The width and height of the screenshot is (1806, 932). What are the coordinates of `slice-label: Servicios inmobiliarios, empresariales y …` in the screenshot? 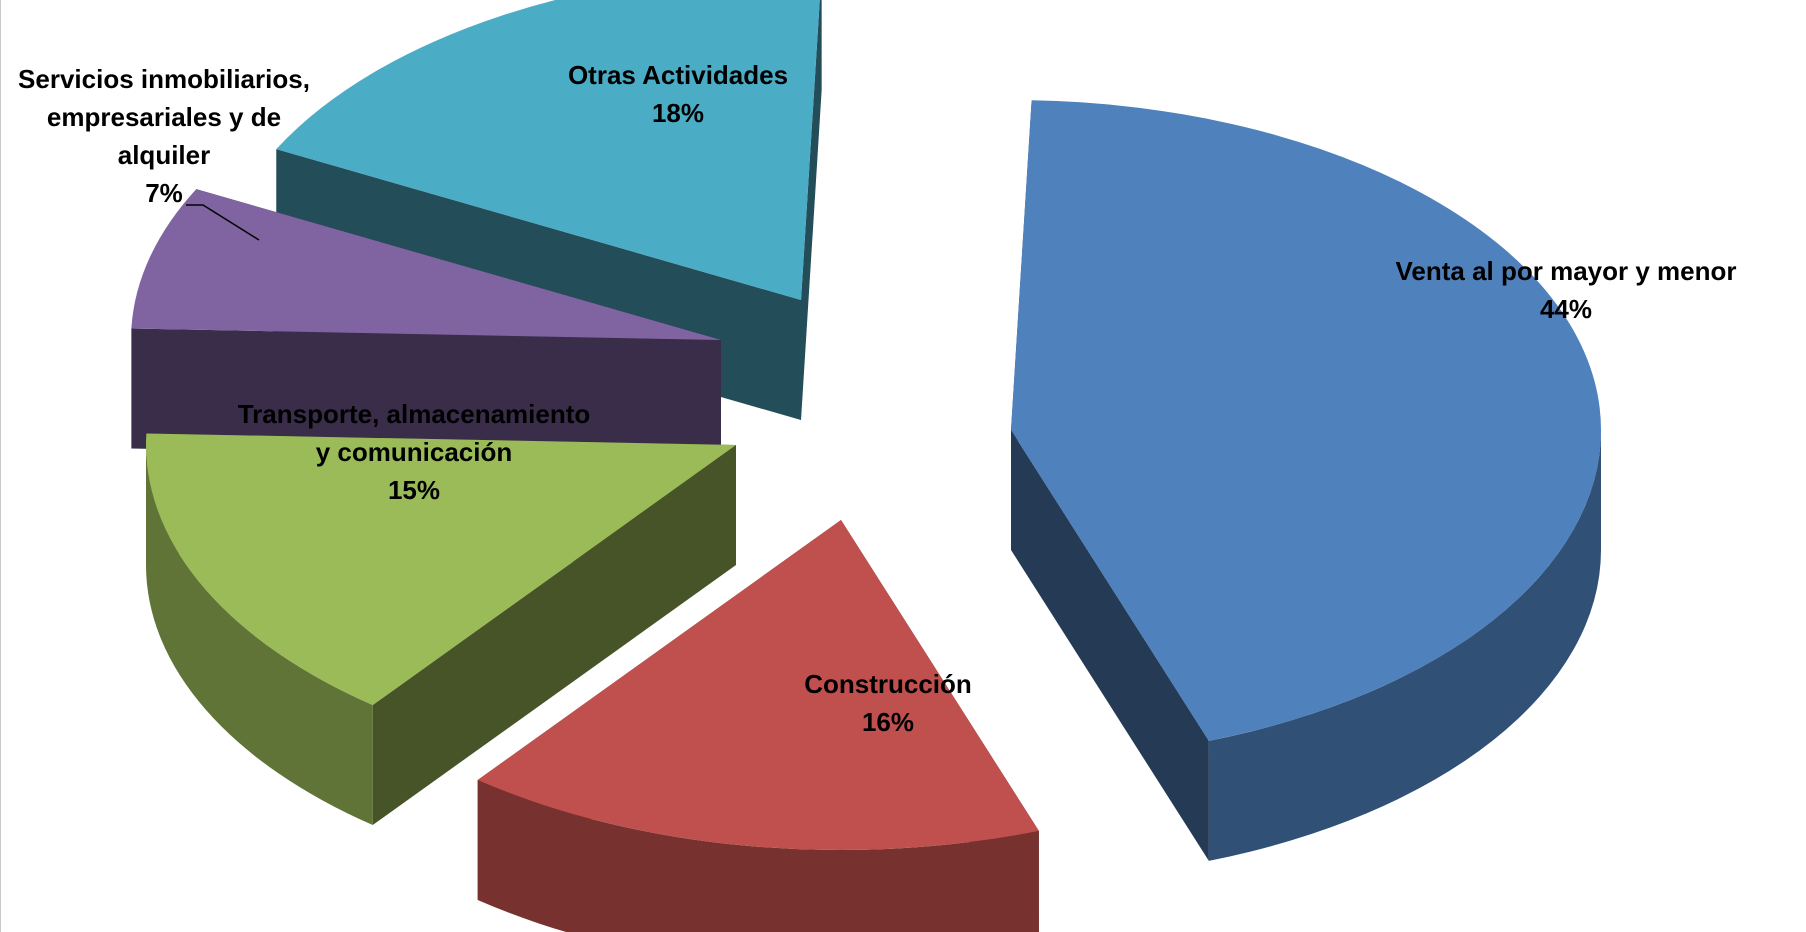 It's located at (164, 136).